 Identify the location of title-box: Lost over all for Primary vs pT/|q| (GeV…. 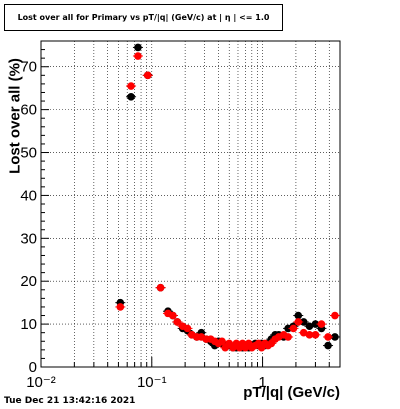
(143, 17).